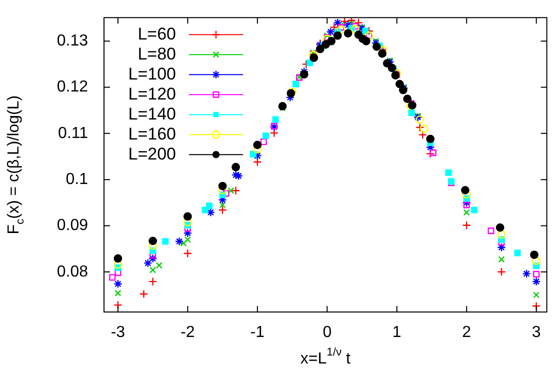 The image size is (552, 372). What do you see at coordinates (72, 41) in the screenshot?
I see `y-tick-label: 0.13` at bounding box center [72, 41].